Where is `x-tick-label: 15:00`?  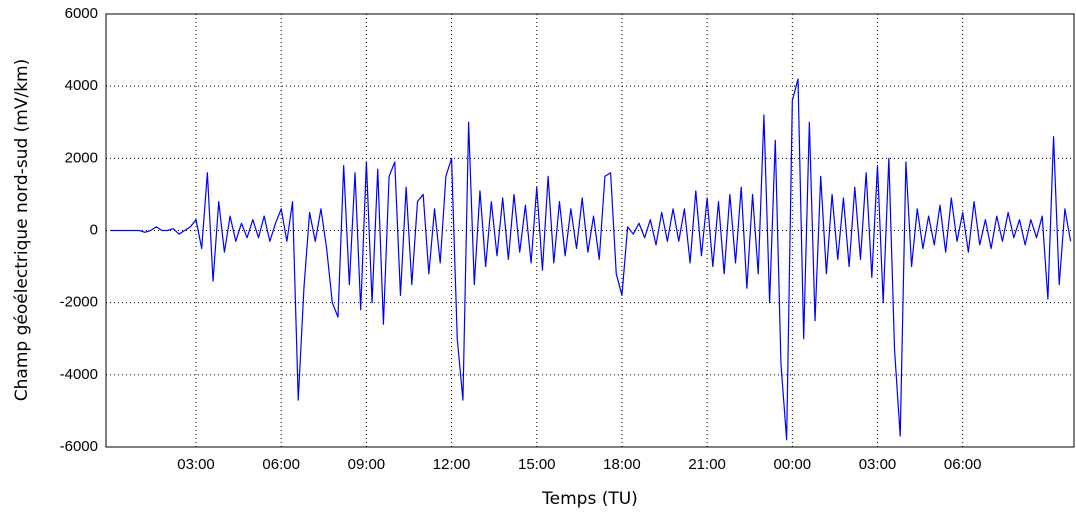 x-tick-label: 15:00 is located at coordinates (537, 464).